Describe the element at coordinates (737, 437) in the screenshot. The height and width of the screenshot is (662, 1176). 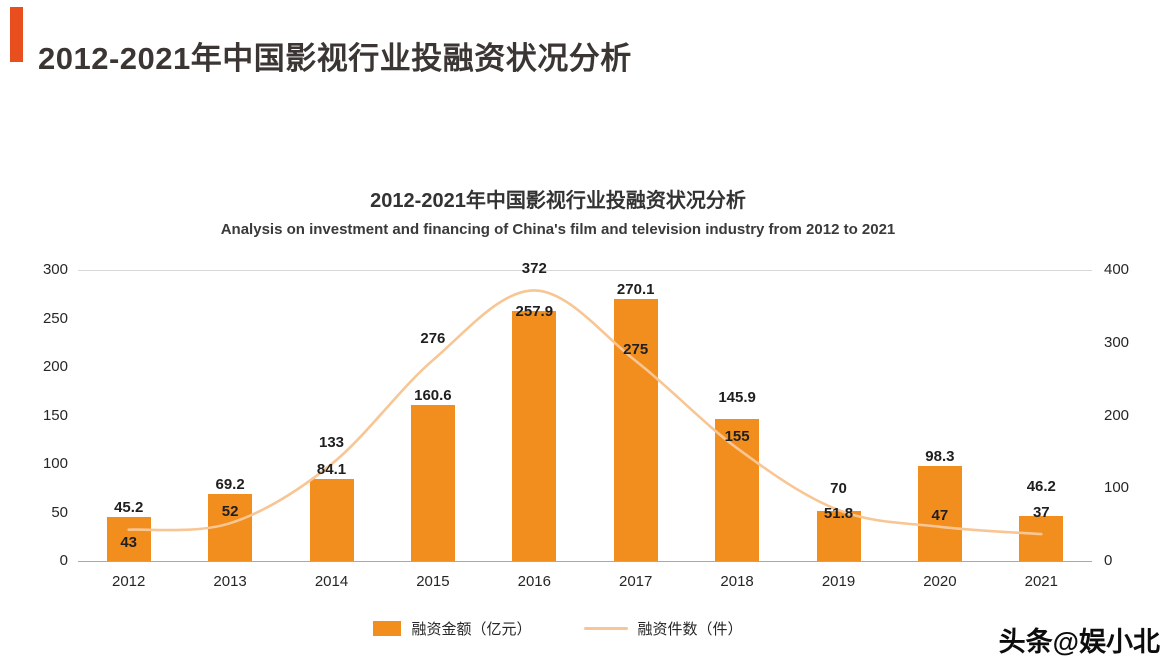
I see `line-value-label: 155` at that location.